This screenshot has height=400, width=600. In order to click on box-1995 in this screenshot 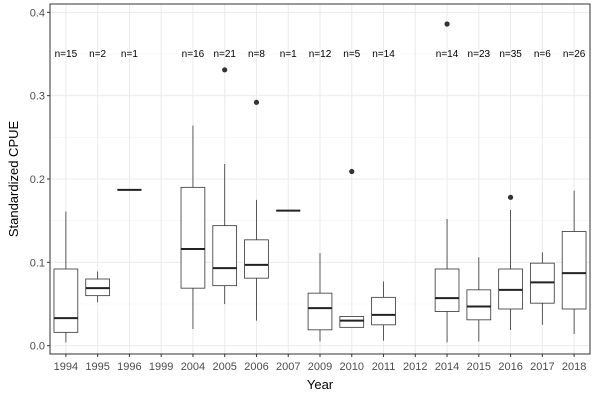, I will do `click(97, 287)`.